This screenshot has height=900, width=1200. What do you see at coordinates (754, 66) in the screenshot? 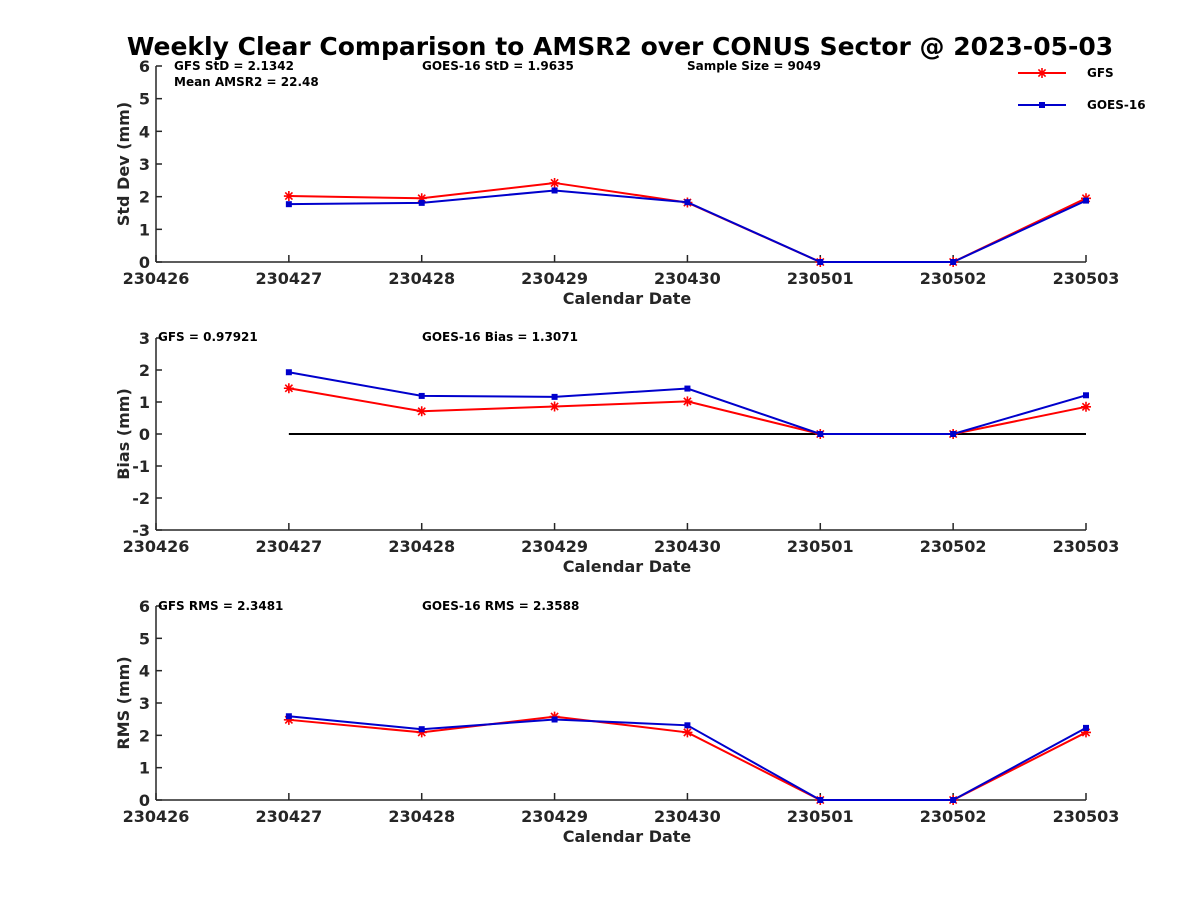
I see `stats-annotation: Sample Size = 9049` at bounding box center [754, 66].